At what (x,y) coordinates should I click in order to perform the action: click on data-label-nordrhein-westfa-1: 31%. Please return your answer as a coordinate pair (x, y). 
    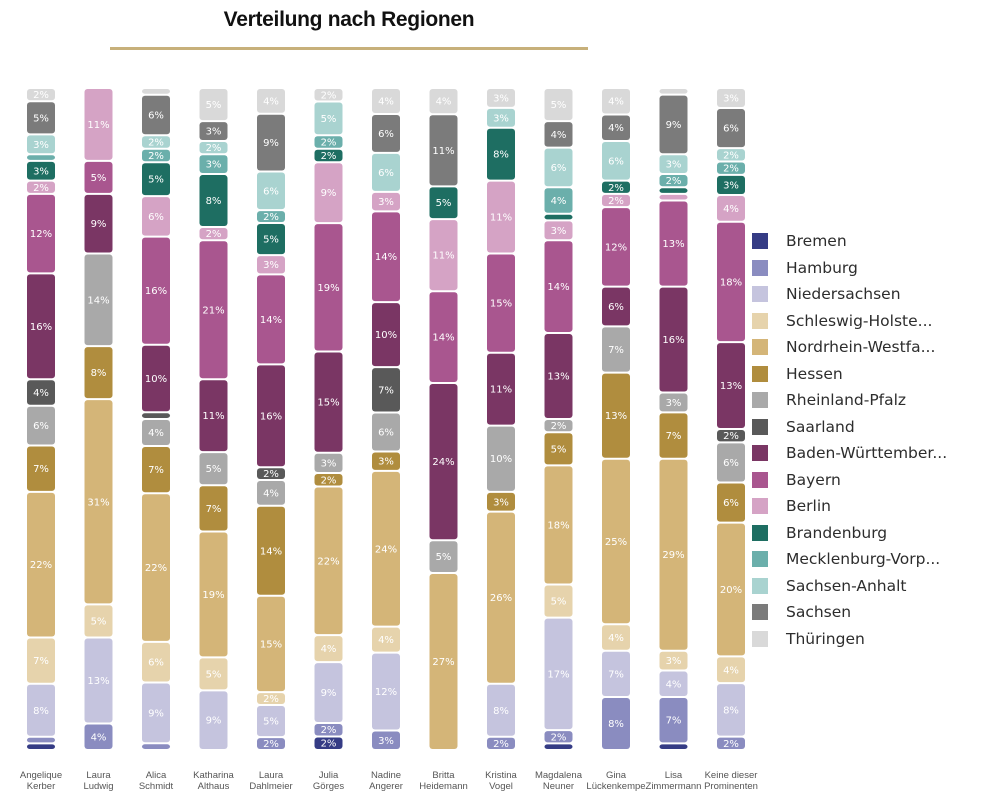
    Looking at the image, I should click on (98, 502).